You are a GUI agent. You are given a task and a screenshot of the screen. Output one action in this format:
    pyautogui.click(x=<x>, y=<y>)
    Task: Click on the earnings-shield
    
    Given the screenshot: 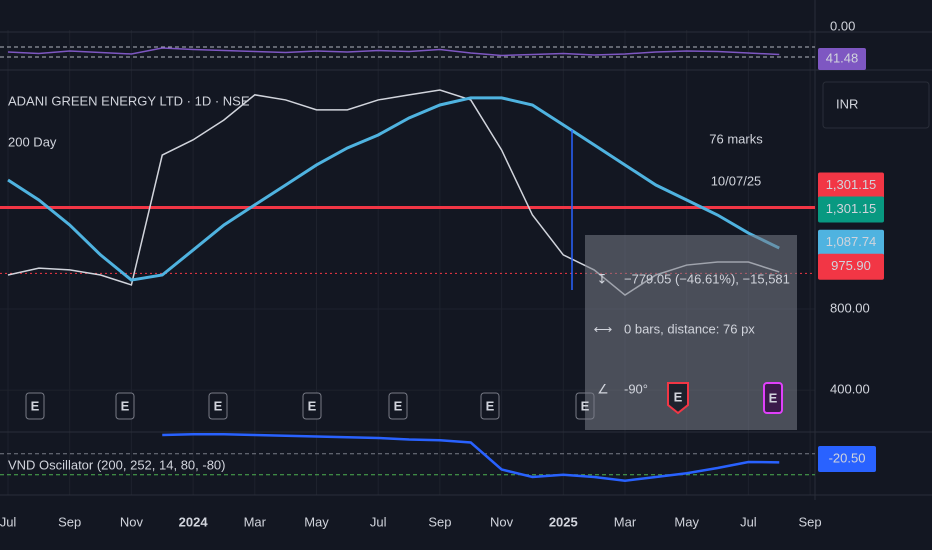 What is the action you would take?
    pyautogui.click(x=678, y=398)
    